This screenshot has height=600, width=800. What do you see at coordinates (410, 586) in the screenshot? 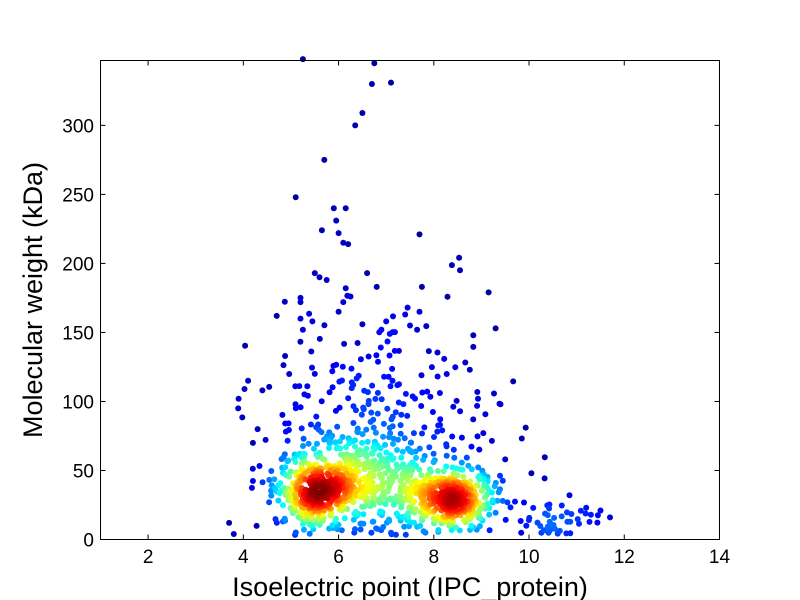
I see `x-axis-label: Isoelectric point (IPC_protein)` at bounding box center [410, 586].